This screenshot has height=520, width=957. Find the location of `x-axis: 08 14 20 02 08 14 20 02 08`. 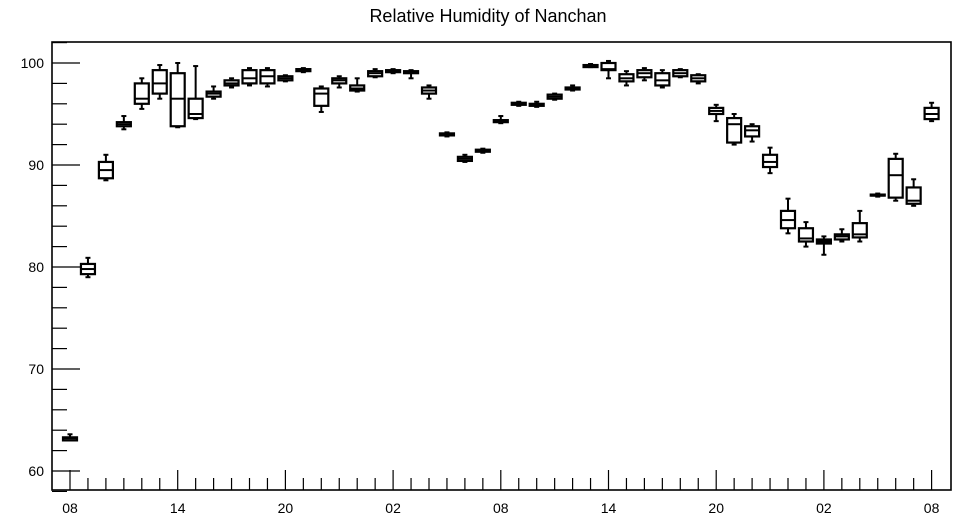

x-axis: 08 14 20 02 08 14 20 02 08 is located at coordinates (501, 493).